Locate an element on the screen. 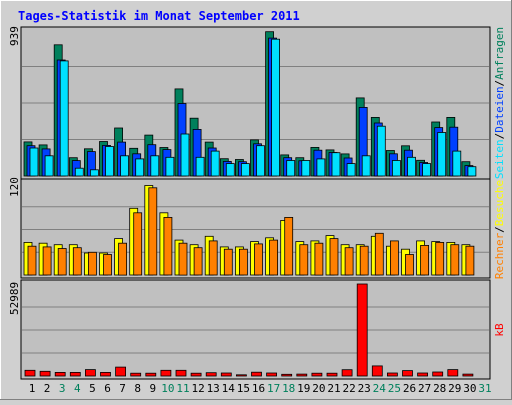 This screenshot has height=405, width=512. legend-panel-3: kB is located at coordinates (499, 330).